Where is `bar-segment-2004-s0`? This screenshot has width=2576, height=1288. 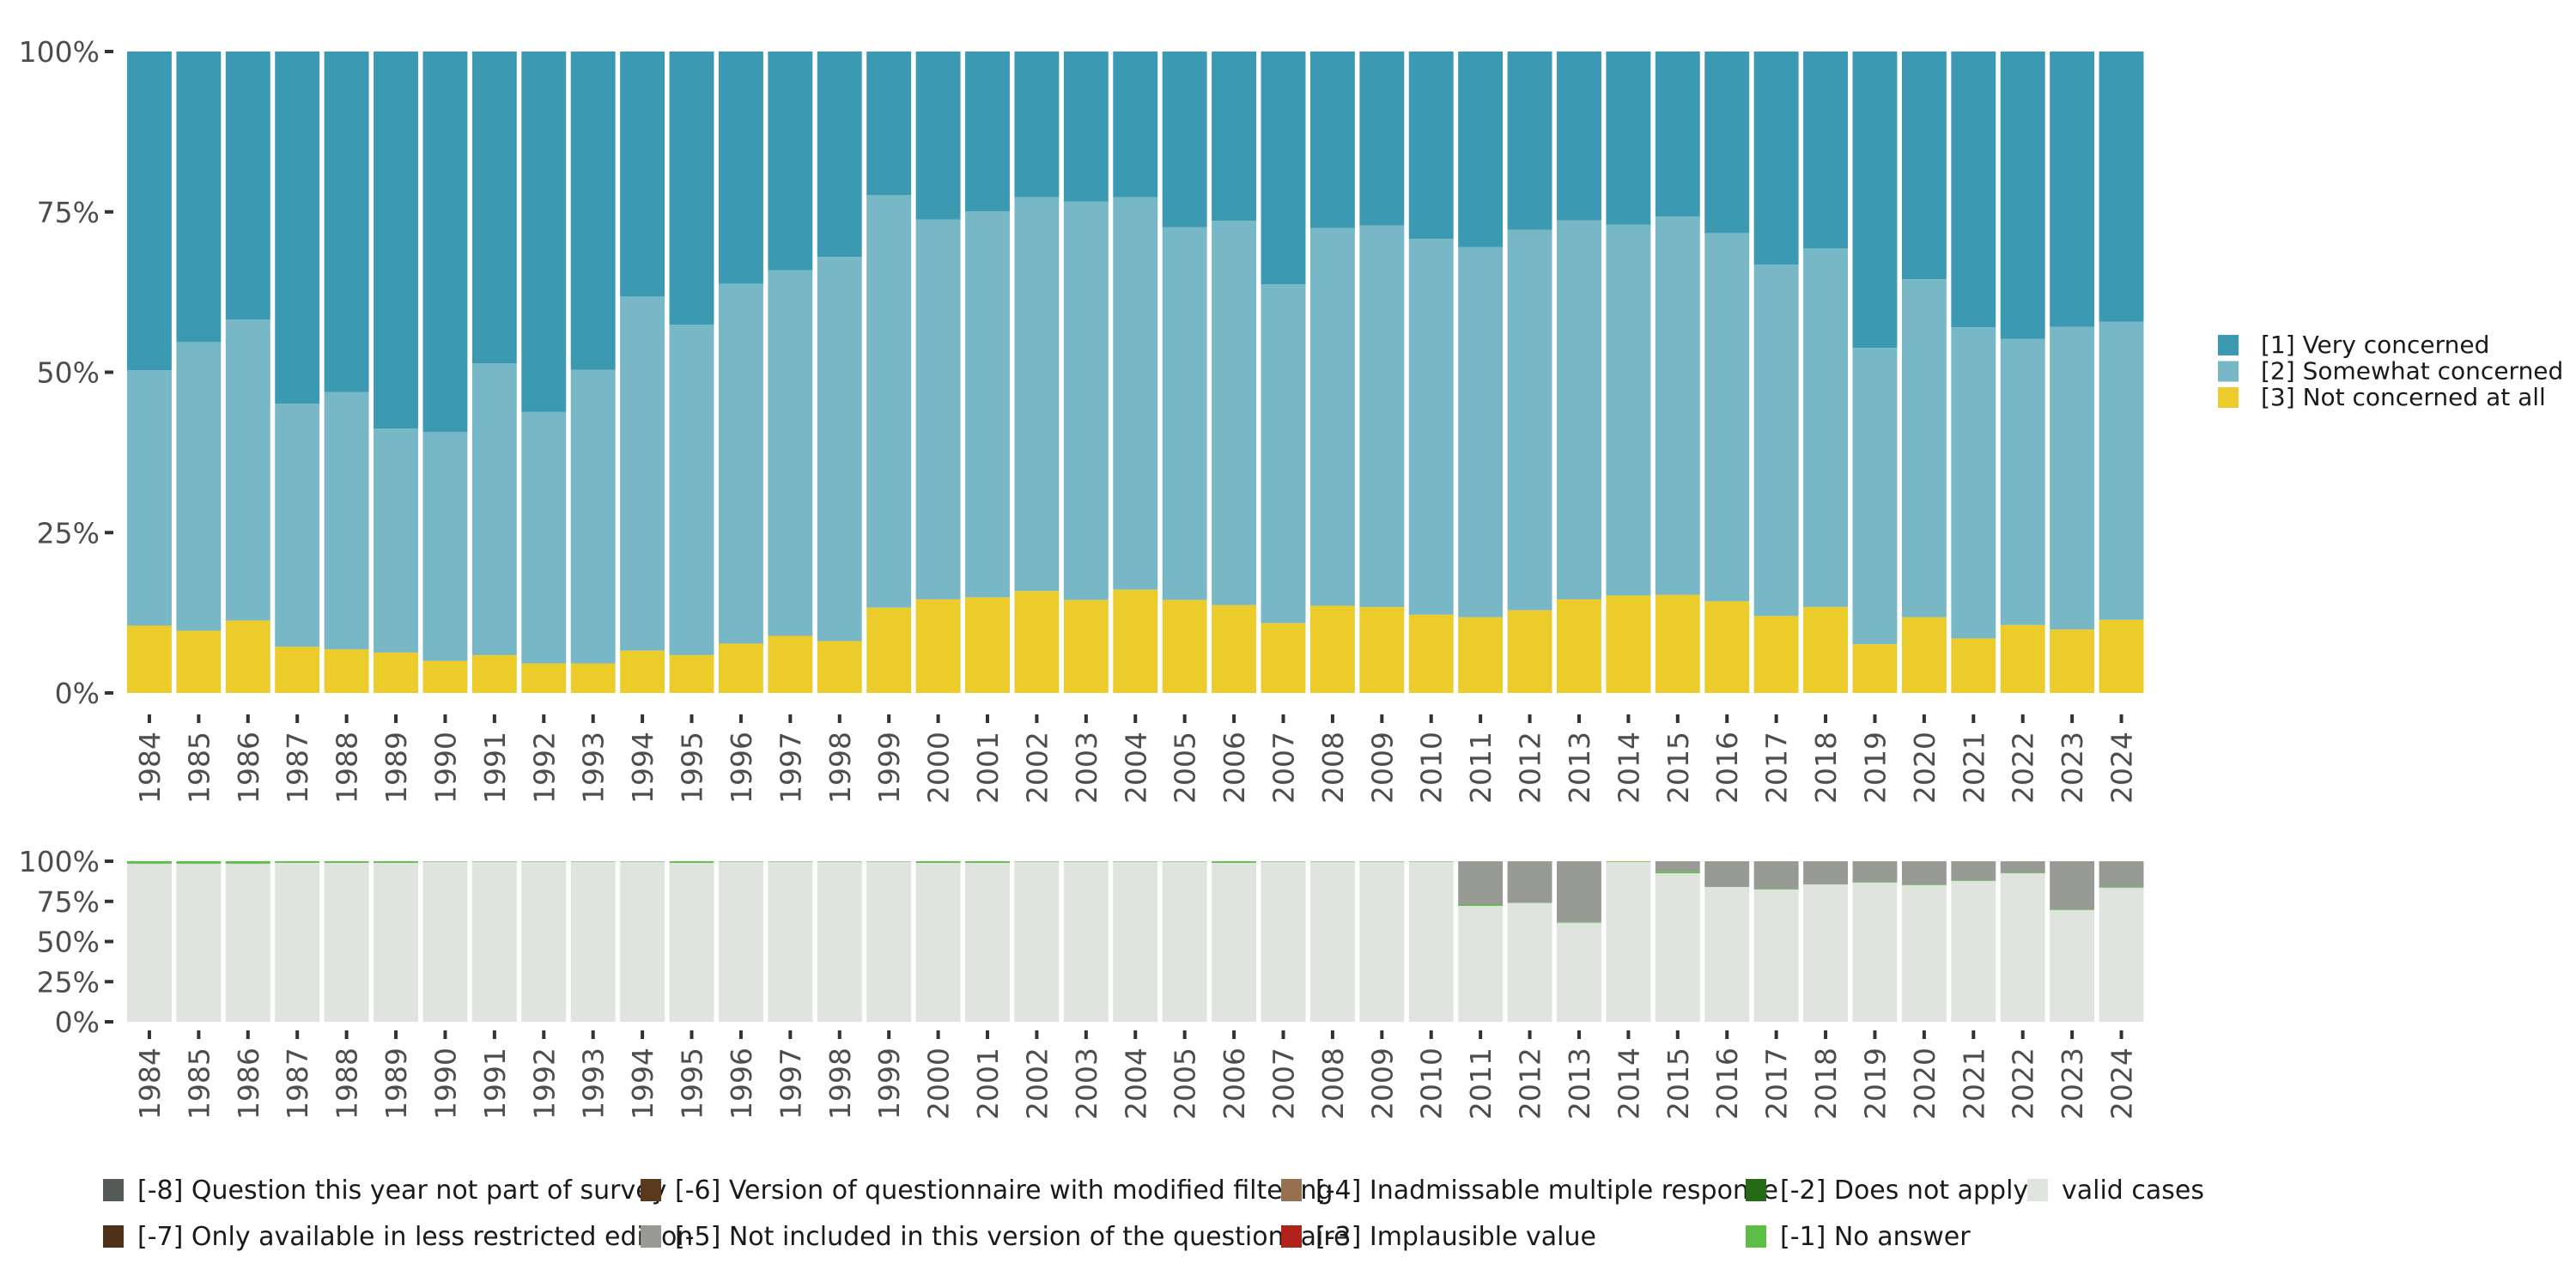 bar-segment-2004-s0 is located at coordinates (1135, 941).